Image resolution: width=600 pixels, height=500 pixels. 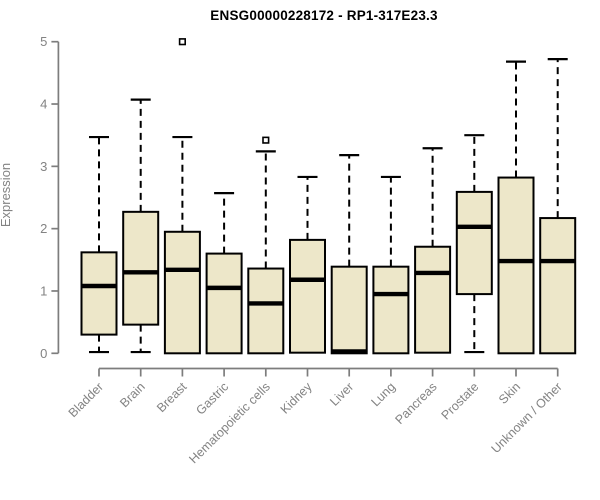 I want to click on x-tick-label-bladder: Bladder, so click(x=86, y=400).